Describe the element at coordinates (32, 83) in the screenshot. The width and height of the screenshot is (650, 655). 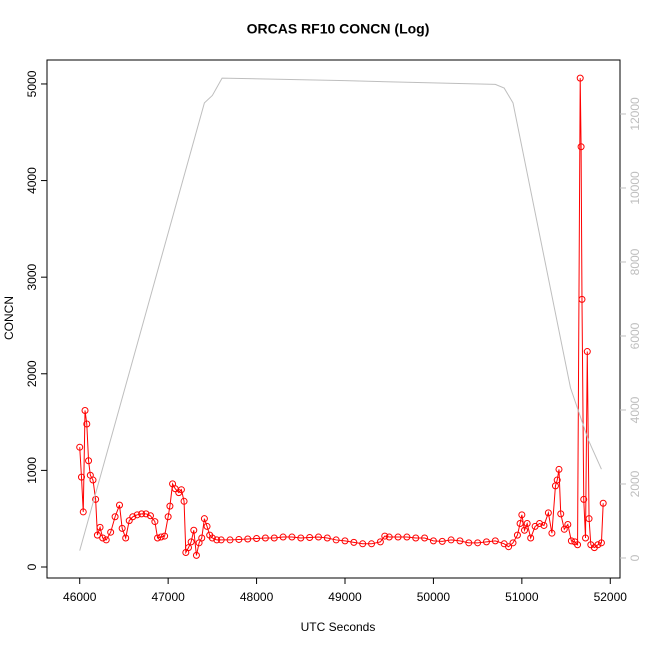
I see `y-tick-label: 5000` at that location.